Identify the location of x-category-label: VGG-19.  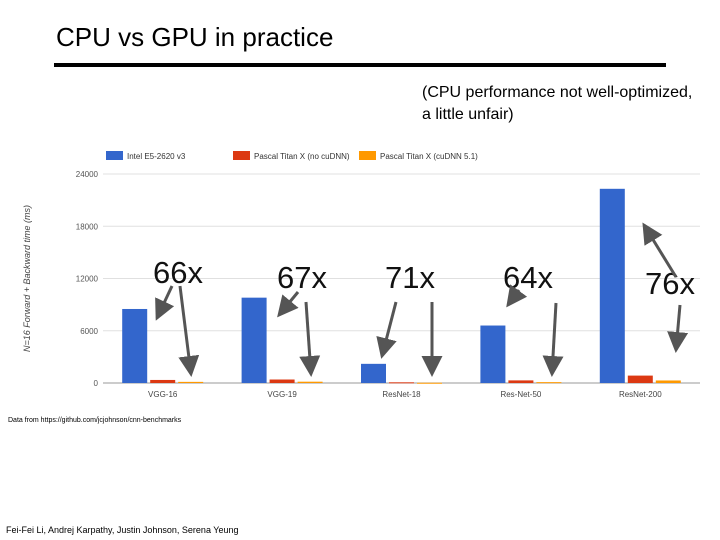
(282, 394).